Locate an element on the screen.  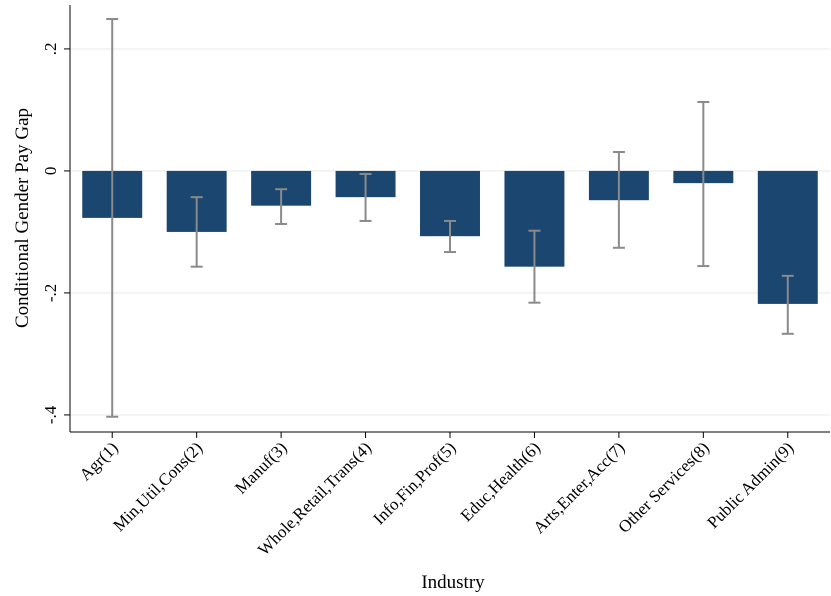
x-tick-label: Agr(1) is located at coordinates (99, 461).